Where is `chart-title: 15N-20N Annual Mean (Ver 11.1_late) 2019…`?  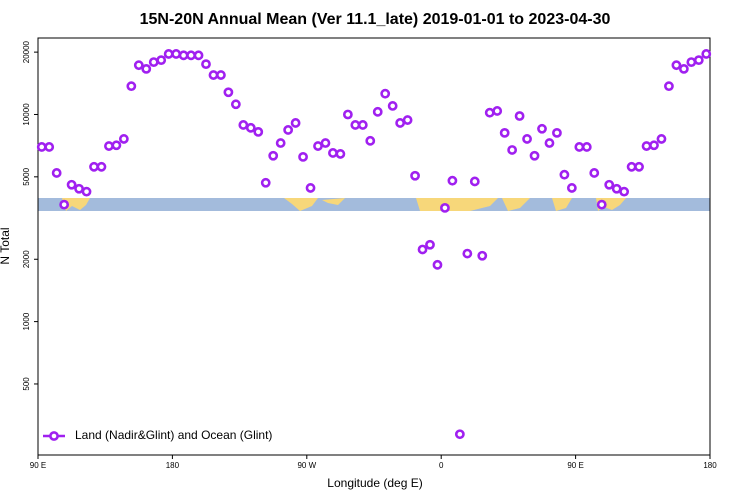 chart-title: 15N-20N Annual Mean (Ver 11.1_late) 2019… is located at coordinates (375, 19).